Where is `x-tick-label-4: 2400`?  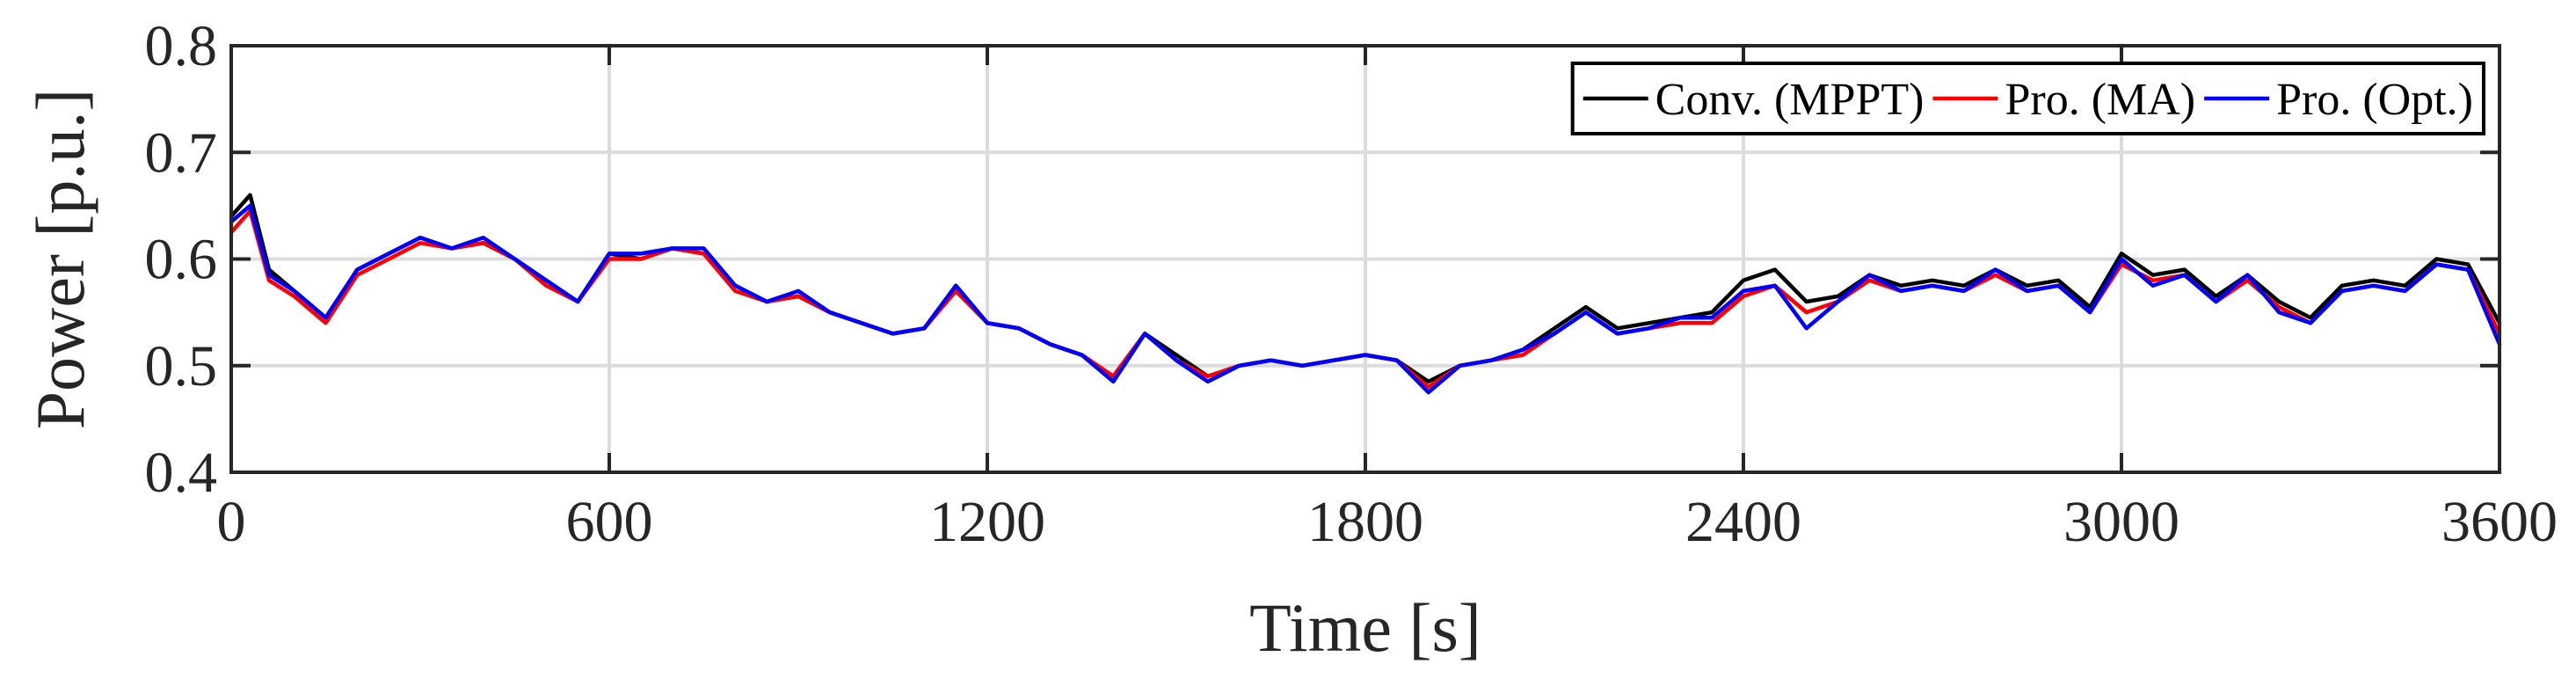 x-tick-label-4: 2400 is located at coordinates (1743, 522).